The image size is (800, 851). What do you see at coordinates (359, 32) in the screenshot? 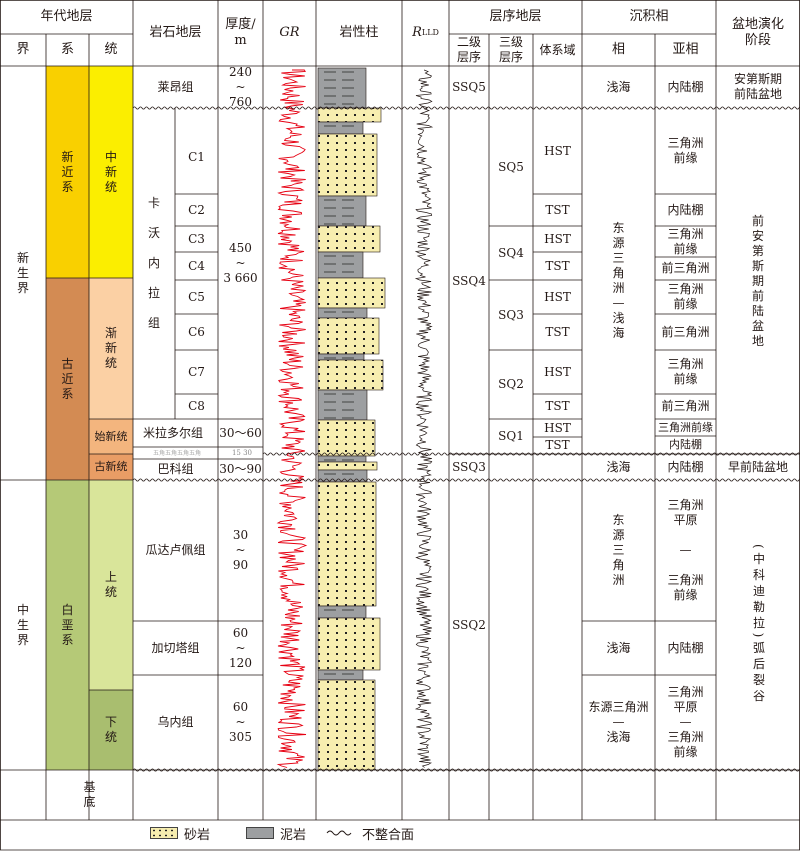
I see `header-lith-column: 岩性柱` at bounding box center [359, 32].